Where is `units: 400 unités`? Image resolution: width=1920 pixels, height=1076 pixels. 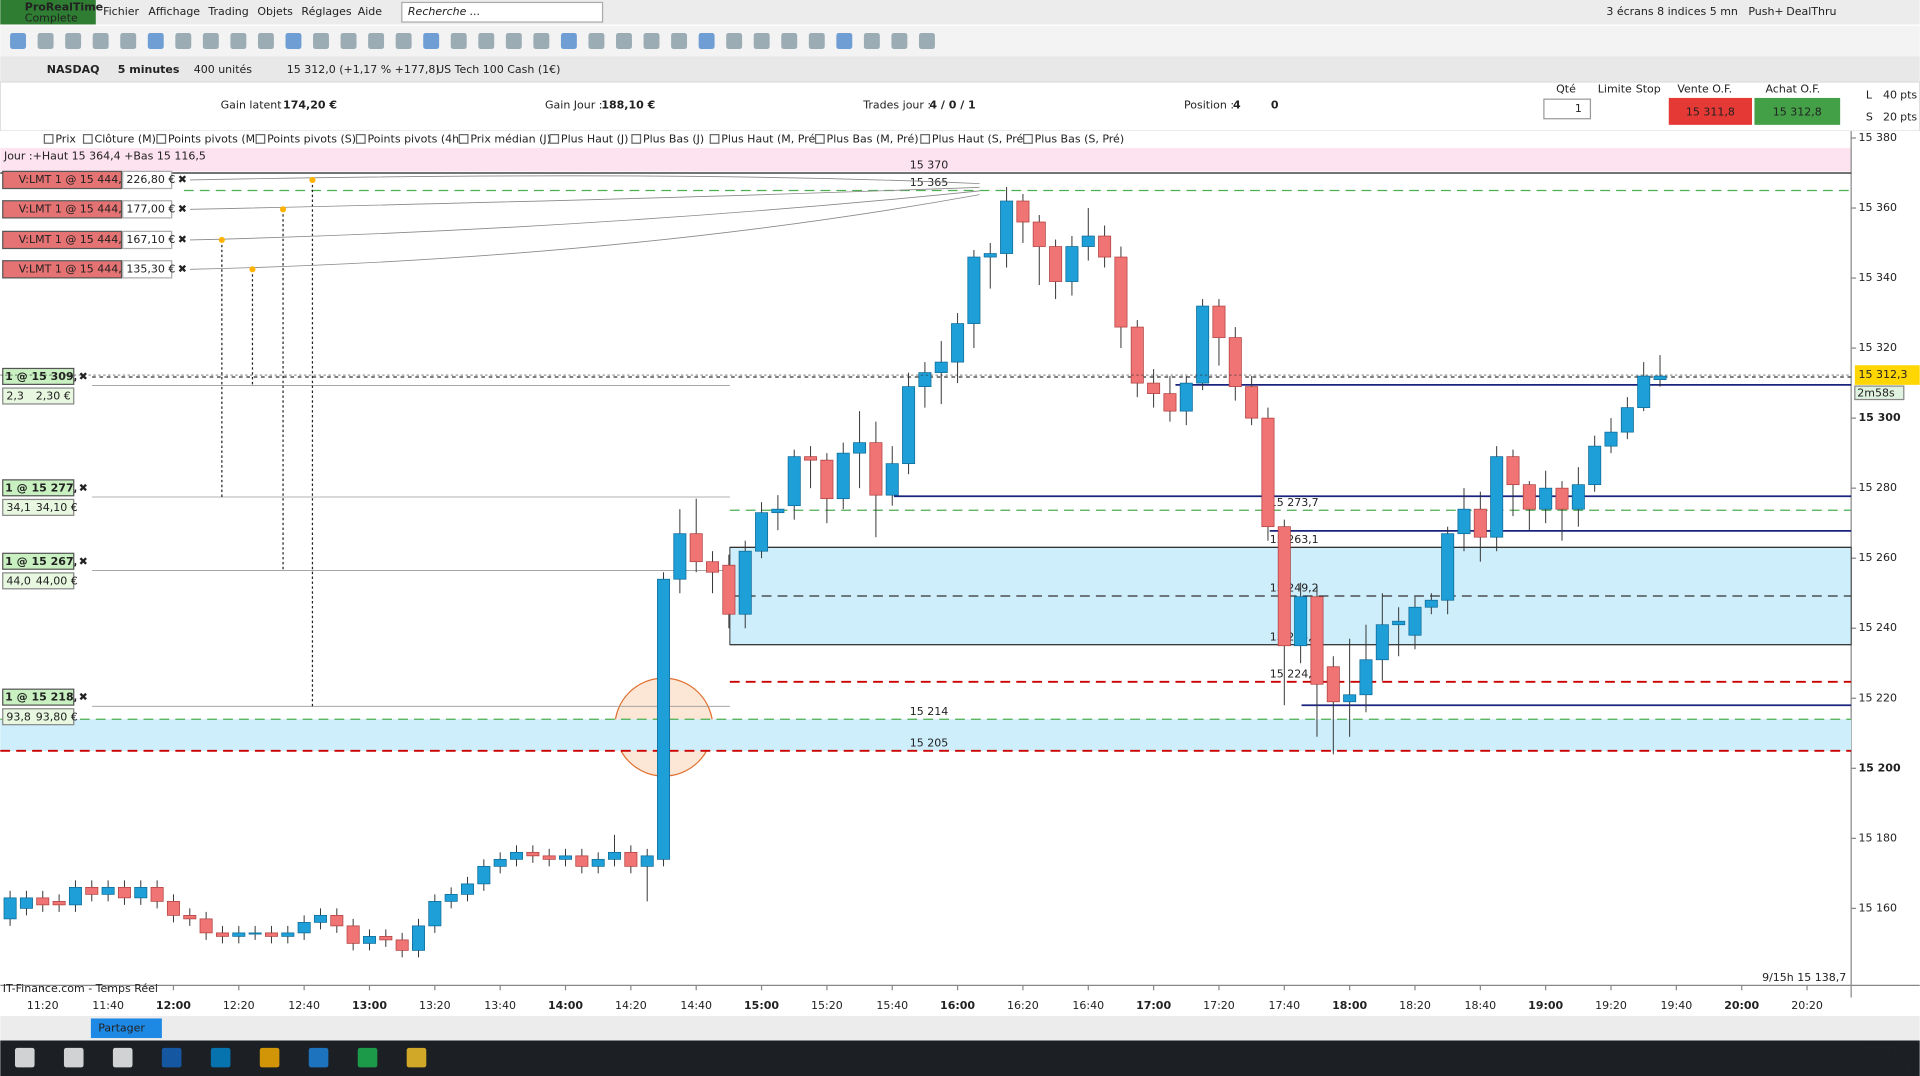
units: 400 unités is located at coordinates (223, 69).